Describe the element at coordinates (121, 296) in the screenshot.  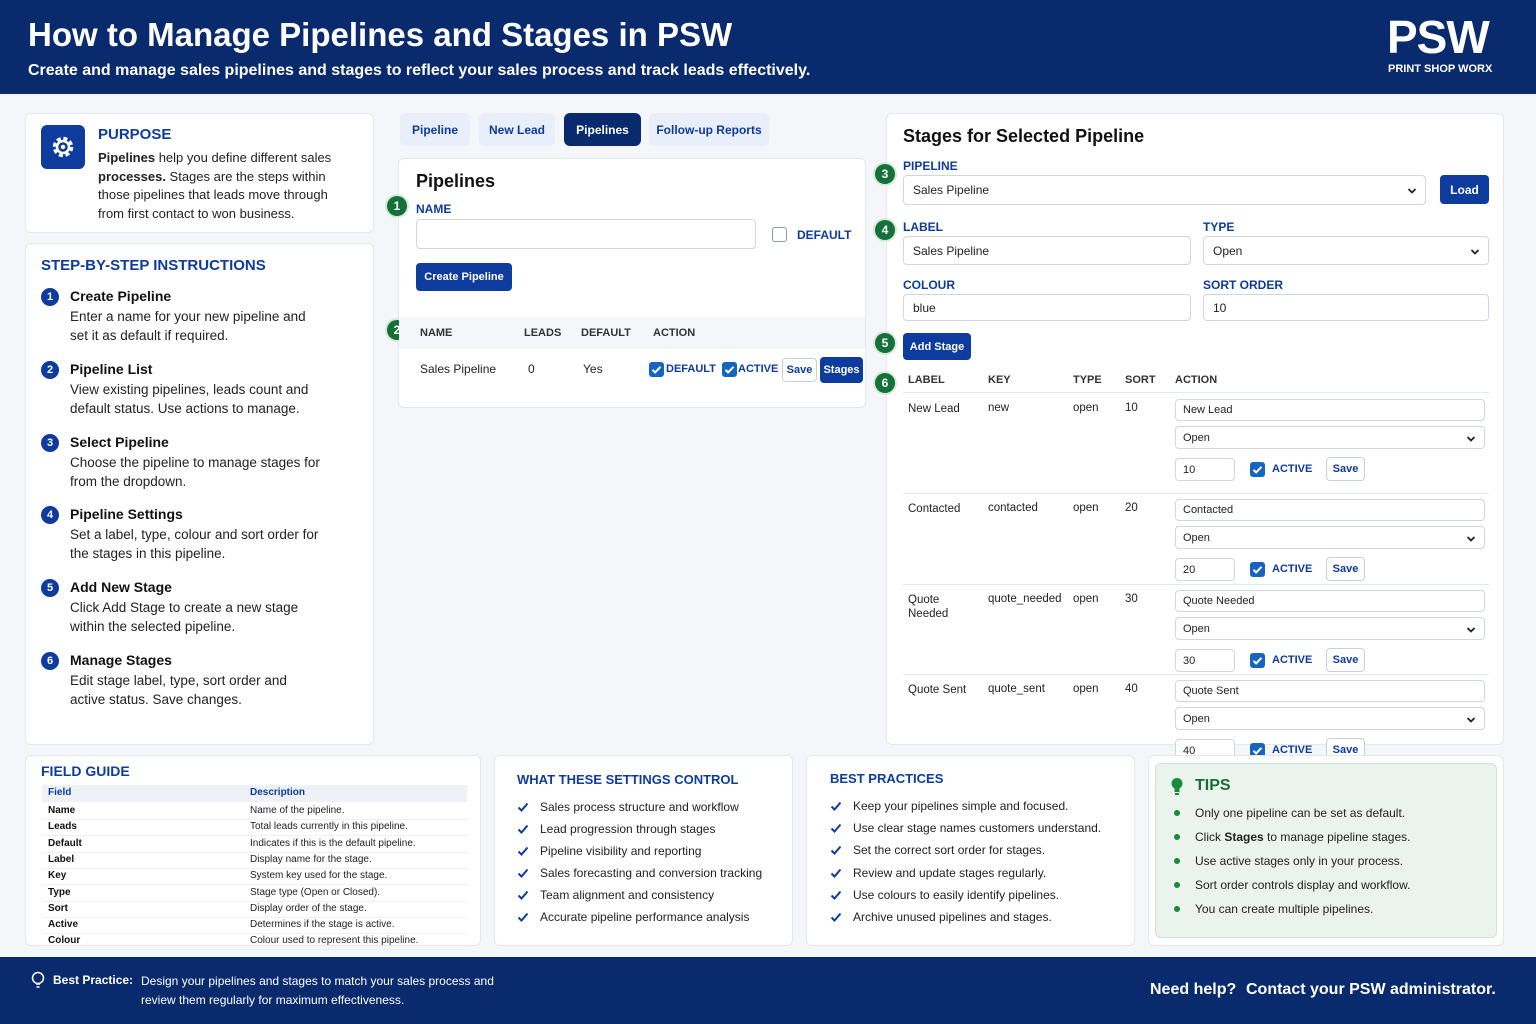
I see `step-title: Create Pipeline` at that location.